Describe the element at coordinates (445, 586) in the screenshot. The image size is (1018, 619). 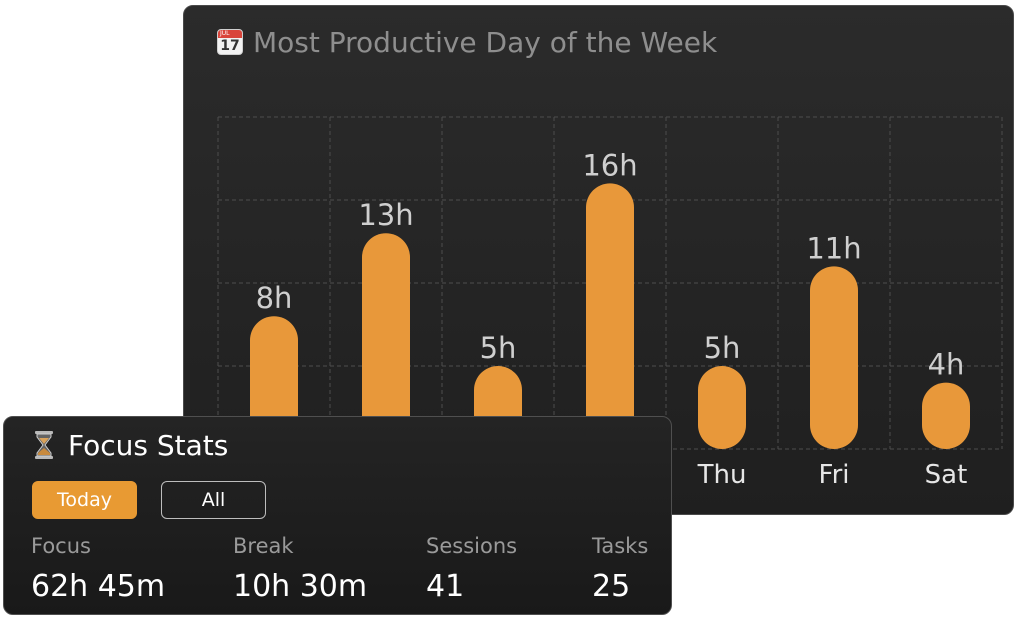
I see `sessions-value: 41` at that location.